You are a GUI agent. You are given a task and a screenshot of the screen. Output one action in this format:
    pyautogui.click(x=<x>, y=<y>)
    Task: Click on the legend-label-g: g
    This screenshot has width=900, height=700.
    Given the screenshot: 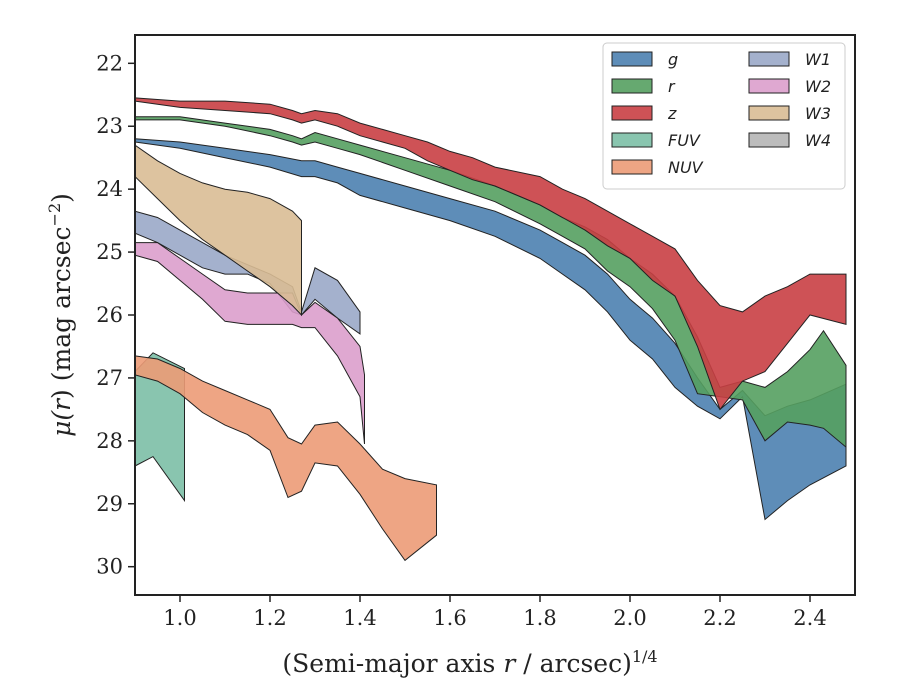 What is the action you would take?
    pyautogui.click(x=673, y=59)
    